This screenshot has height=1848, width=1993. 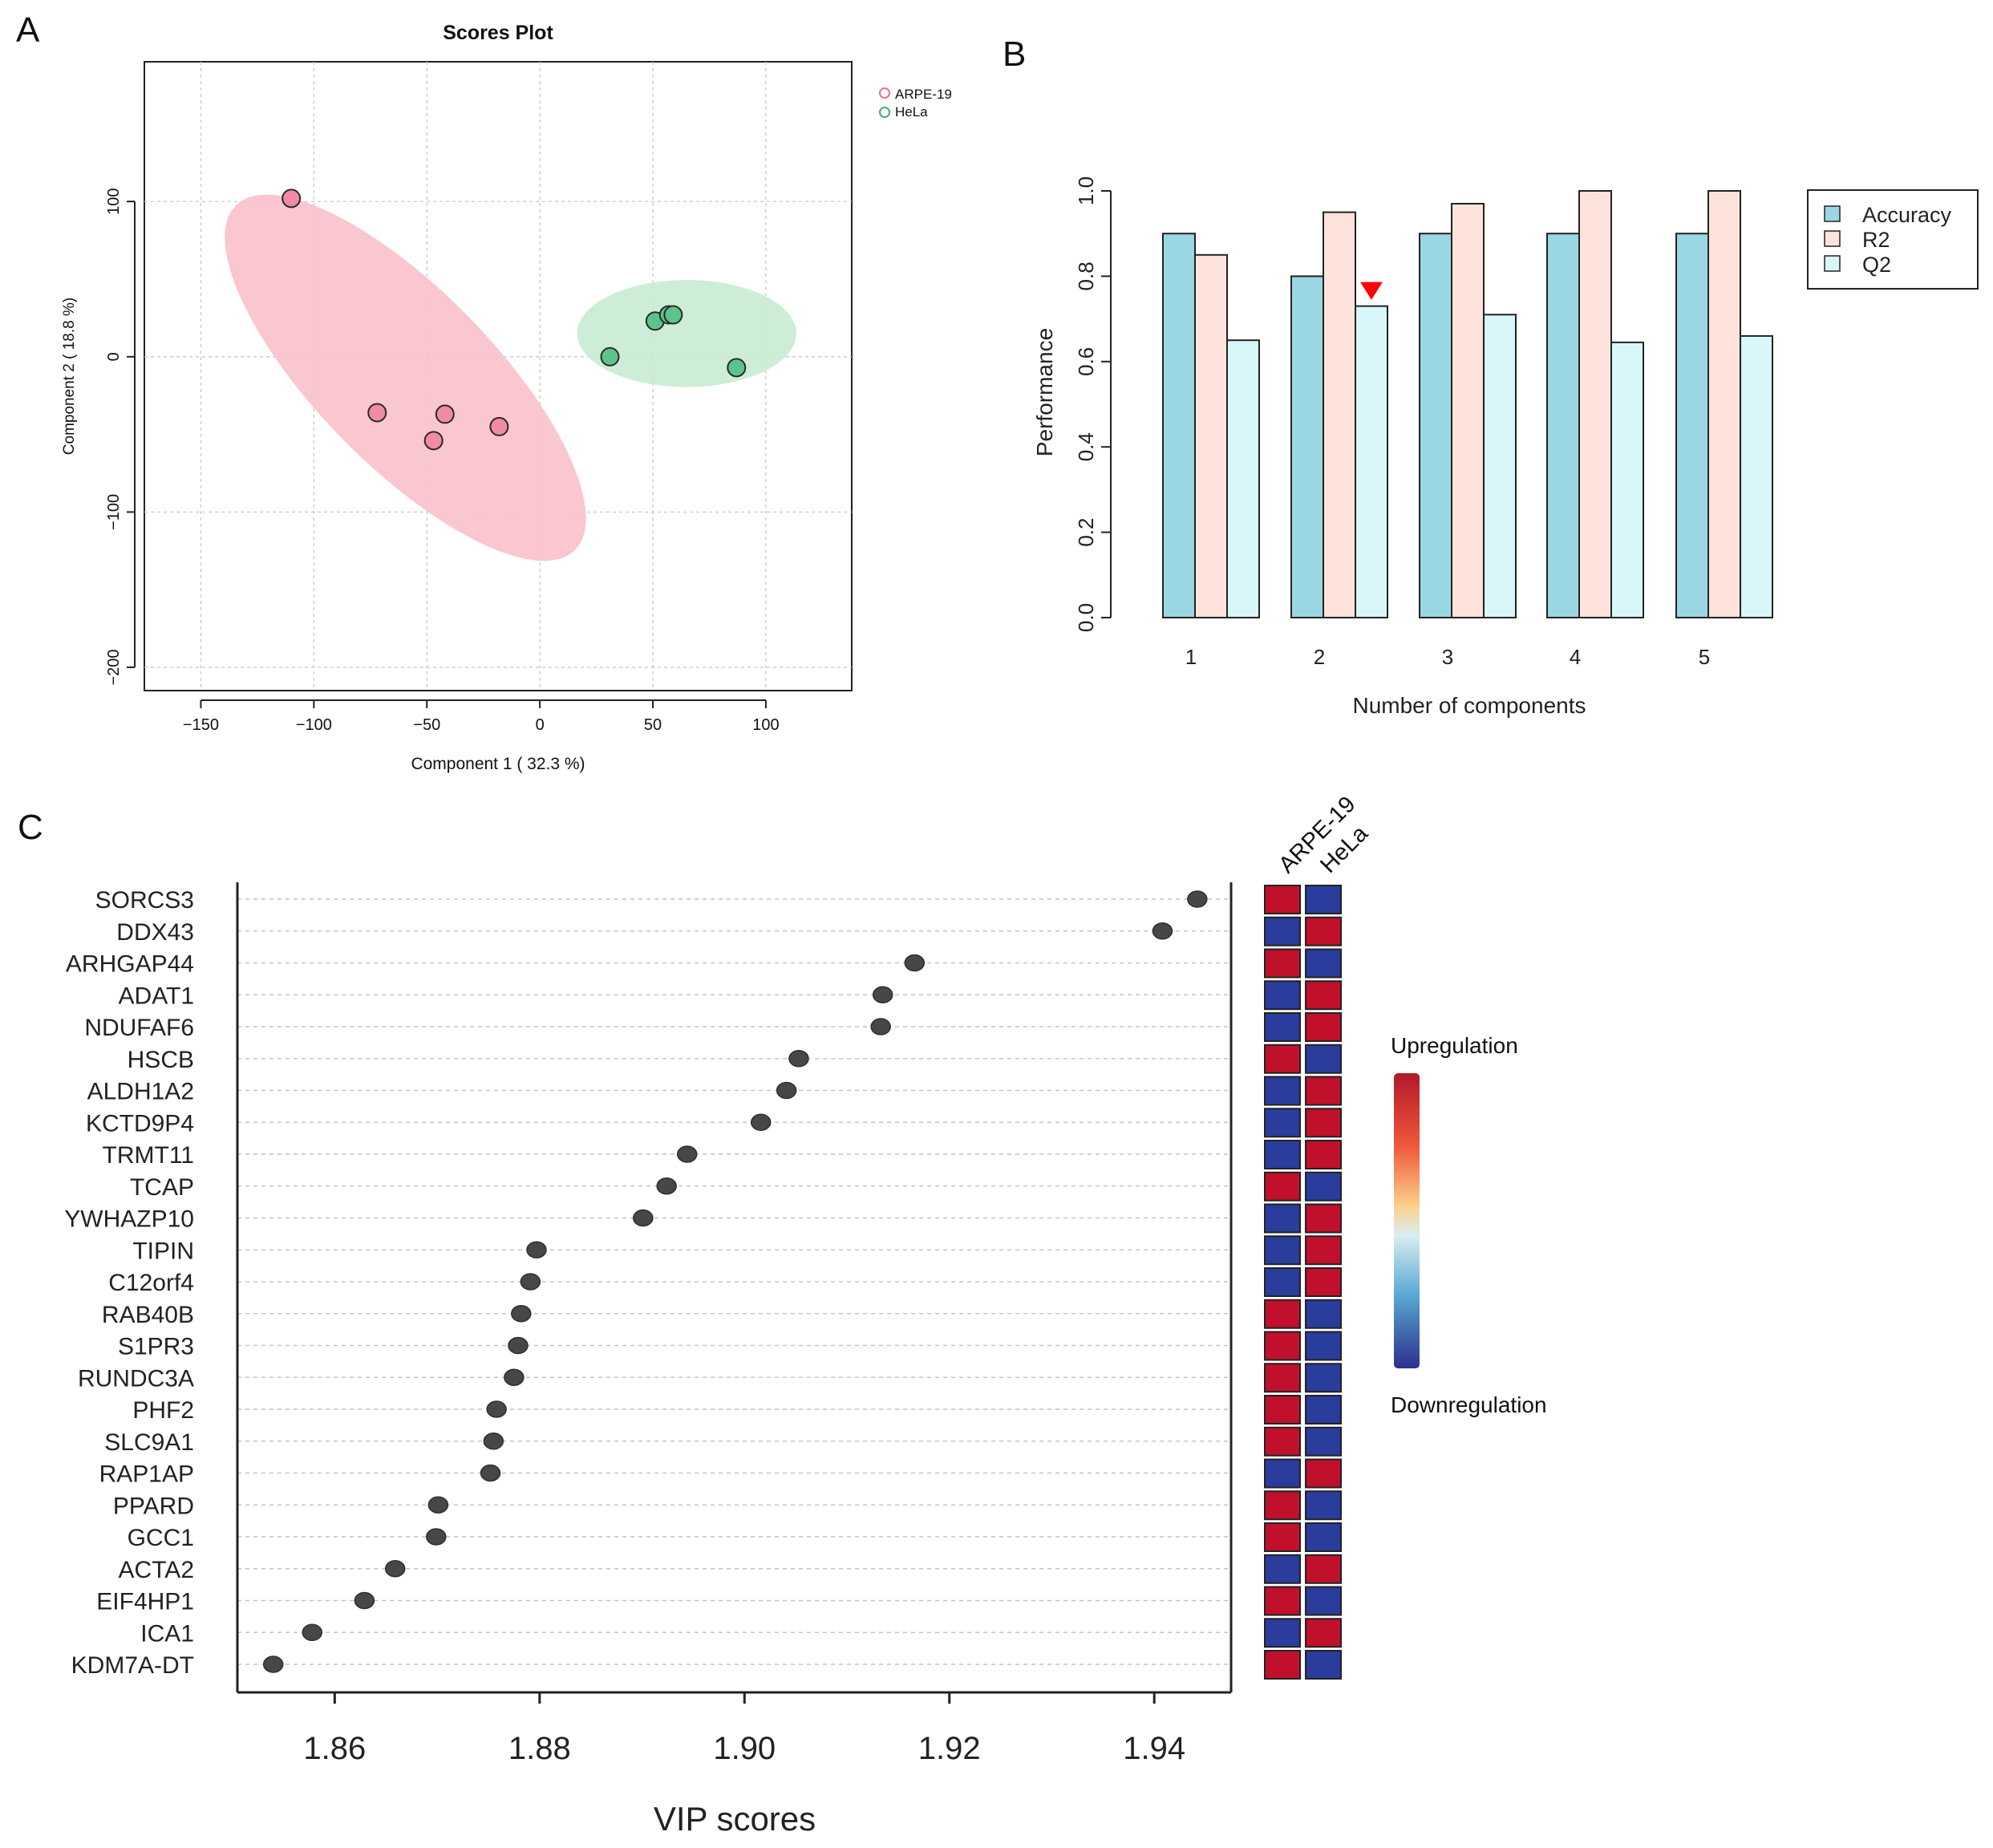 What do you see at coordinates (643, 1218) in the screenshot?
I see `vip-dot-ywhazp10` at bounding box center [643, 1218].